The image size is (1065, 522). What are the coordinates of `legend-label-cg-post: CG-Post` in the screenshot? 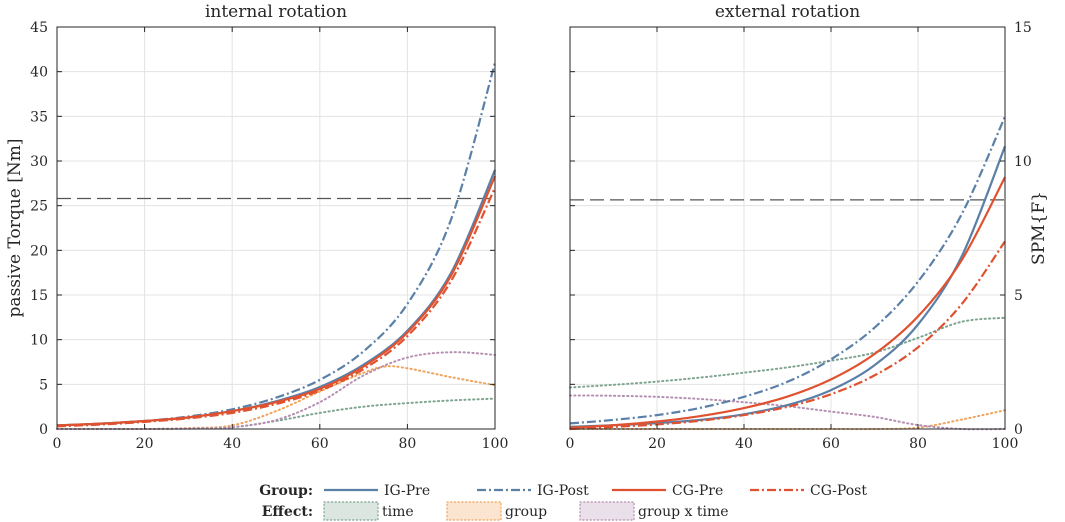 It's located at (838, 491).